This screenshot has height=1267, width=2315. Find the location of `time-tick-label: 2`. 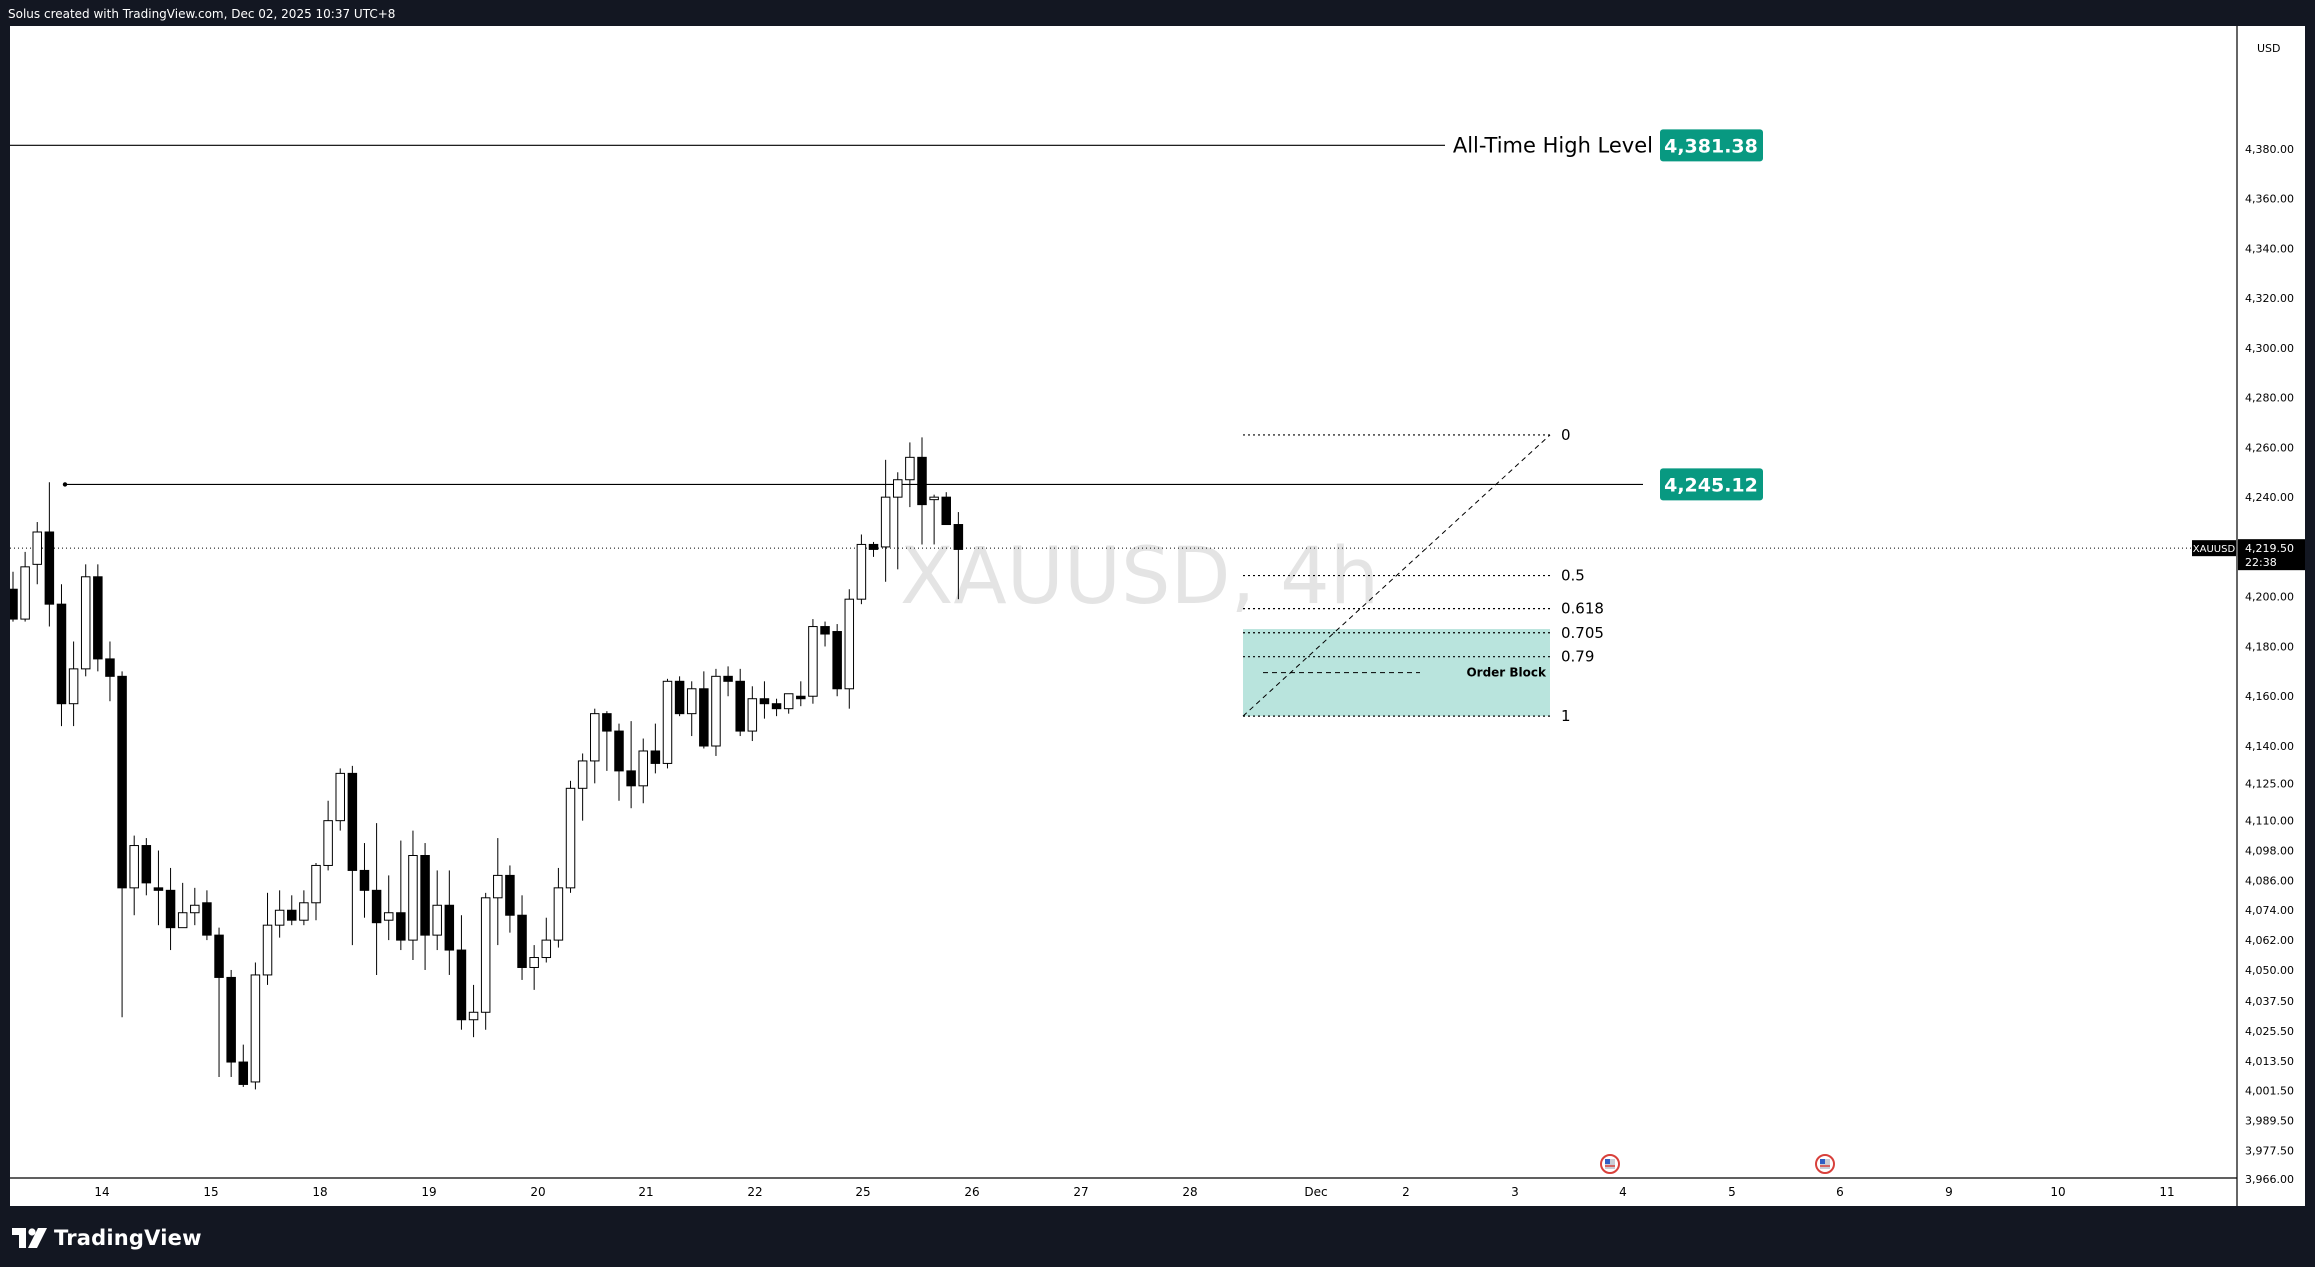

time-tick-label: 2 is located at coordinates (1406, 1192).